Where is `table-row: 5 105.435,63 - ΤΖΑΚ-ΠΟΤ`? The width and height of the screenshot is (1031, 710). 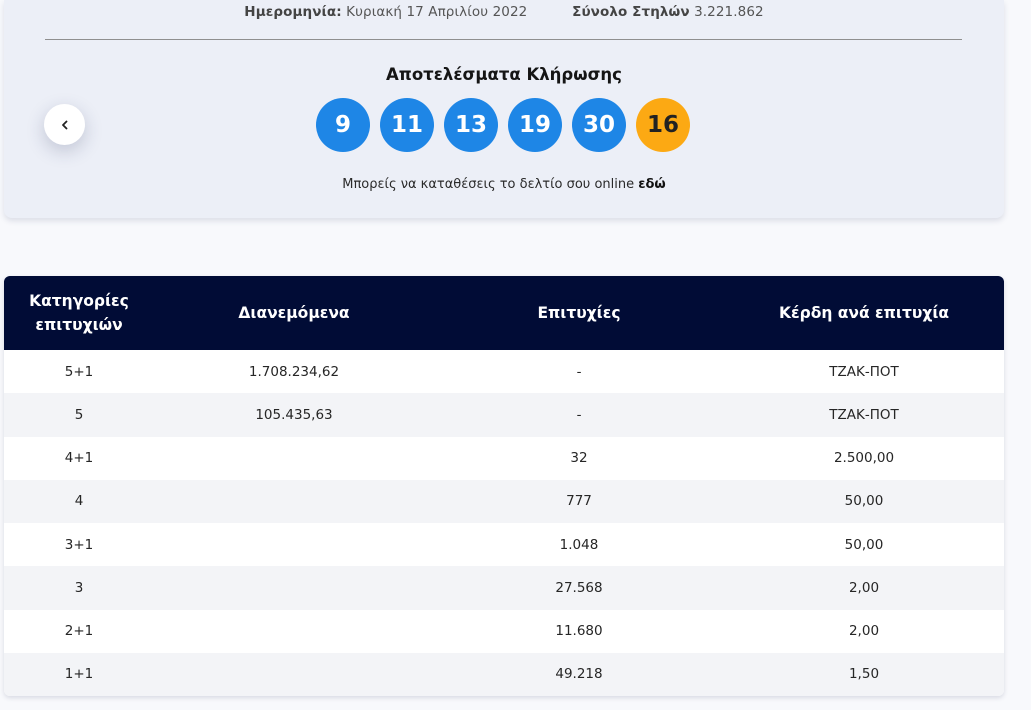
table-row: 5 105.435,63 - ΤΖΑΚ-ΠΟΤ is located at coordinates (504, 415).